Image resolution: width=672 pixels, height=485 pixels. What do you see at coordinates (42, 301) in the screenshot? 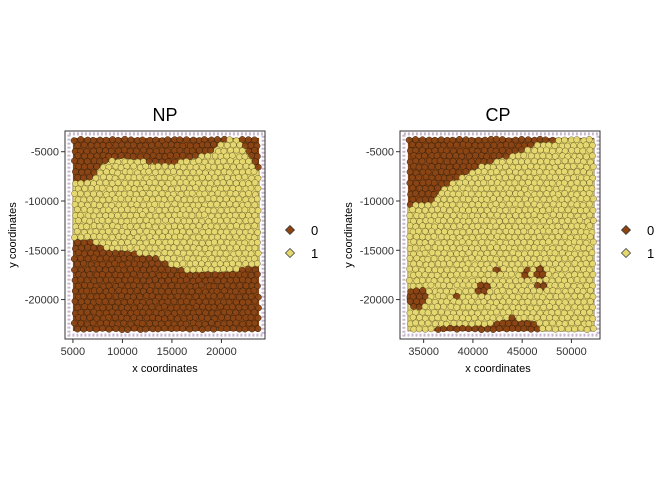
I see `y-tick-label: -20000` at bounding box center [42, 301].